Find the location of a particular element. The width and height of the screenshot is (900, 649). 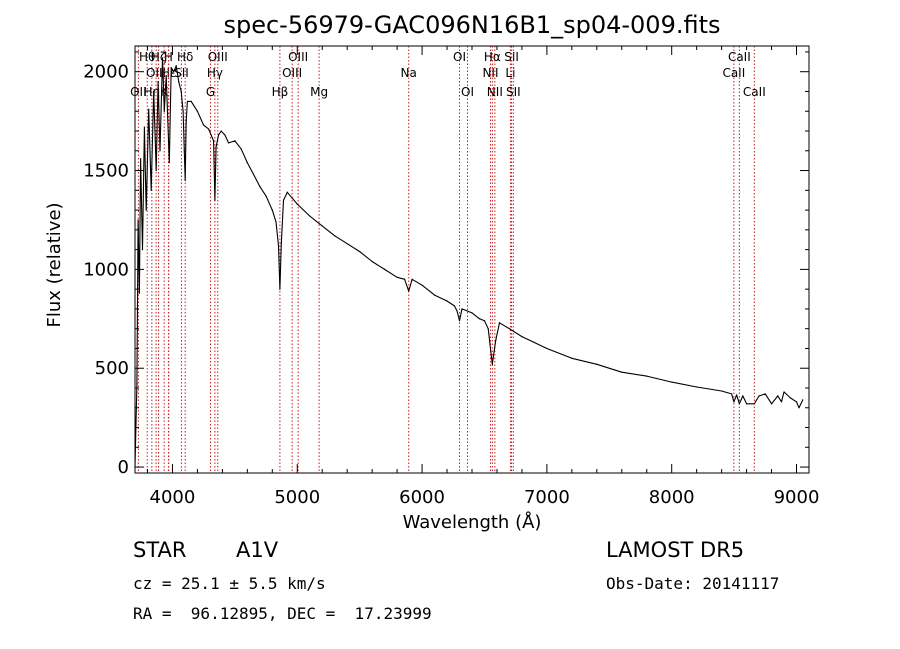

object-type: STAR is located at coordinates (160, 550).